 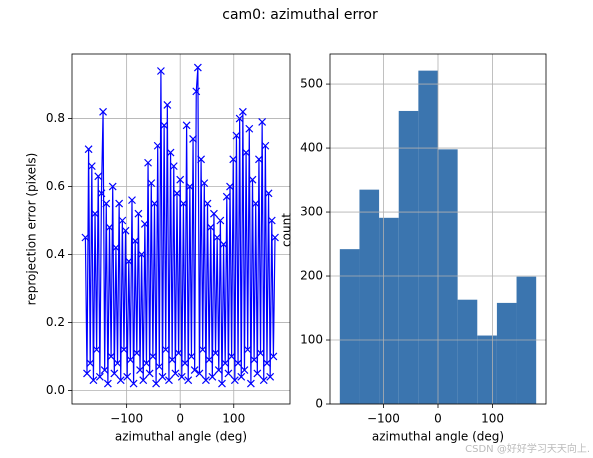 What do you see at coordinates (311, 340) in the screenshot?
I see `y-tick-label: 100` at bounding box center [311, 340].